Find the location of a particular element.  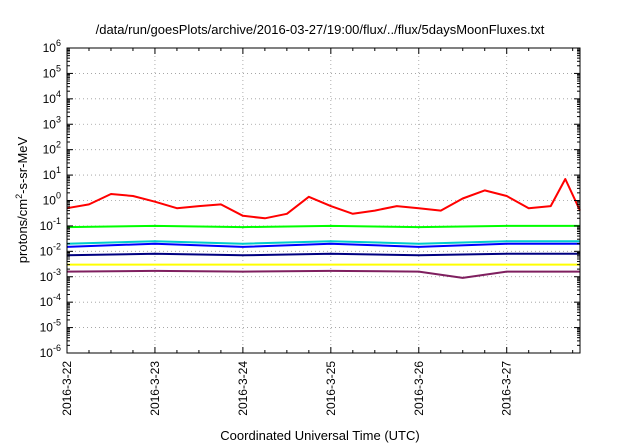

x-axis-label: Coordinated Universal Time (UTC) is located at coordinates (320, 435).